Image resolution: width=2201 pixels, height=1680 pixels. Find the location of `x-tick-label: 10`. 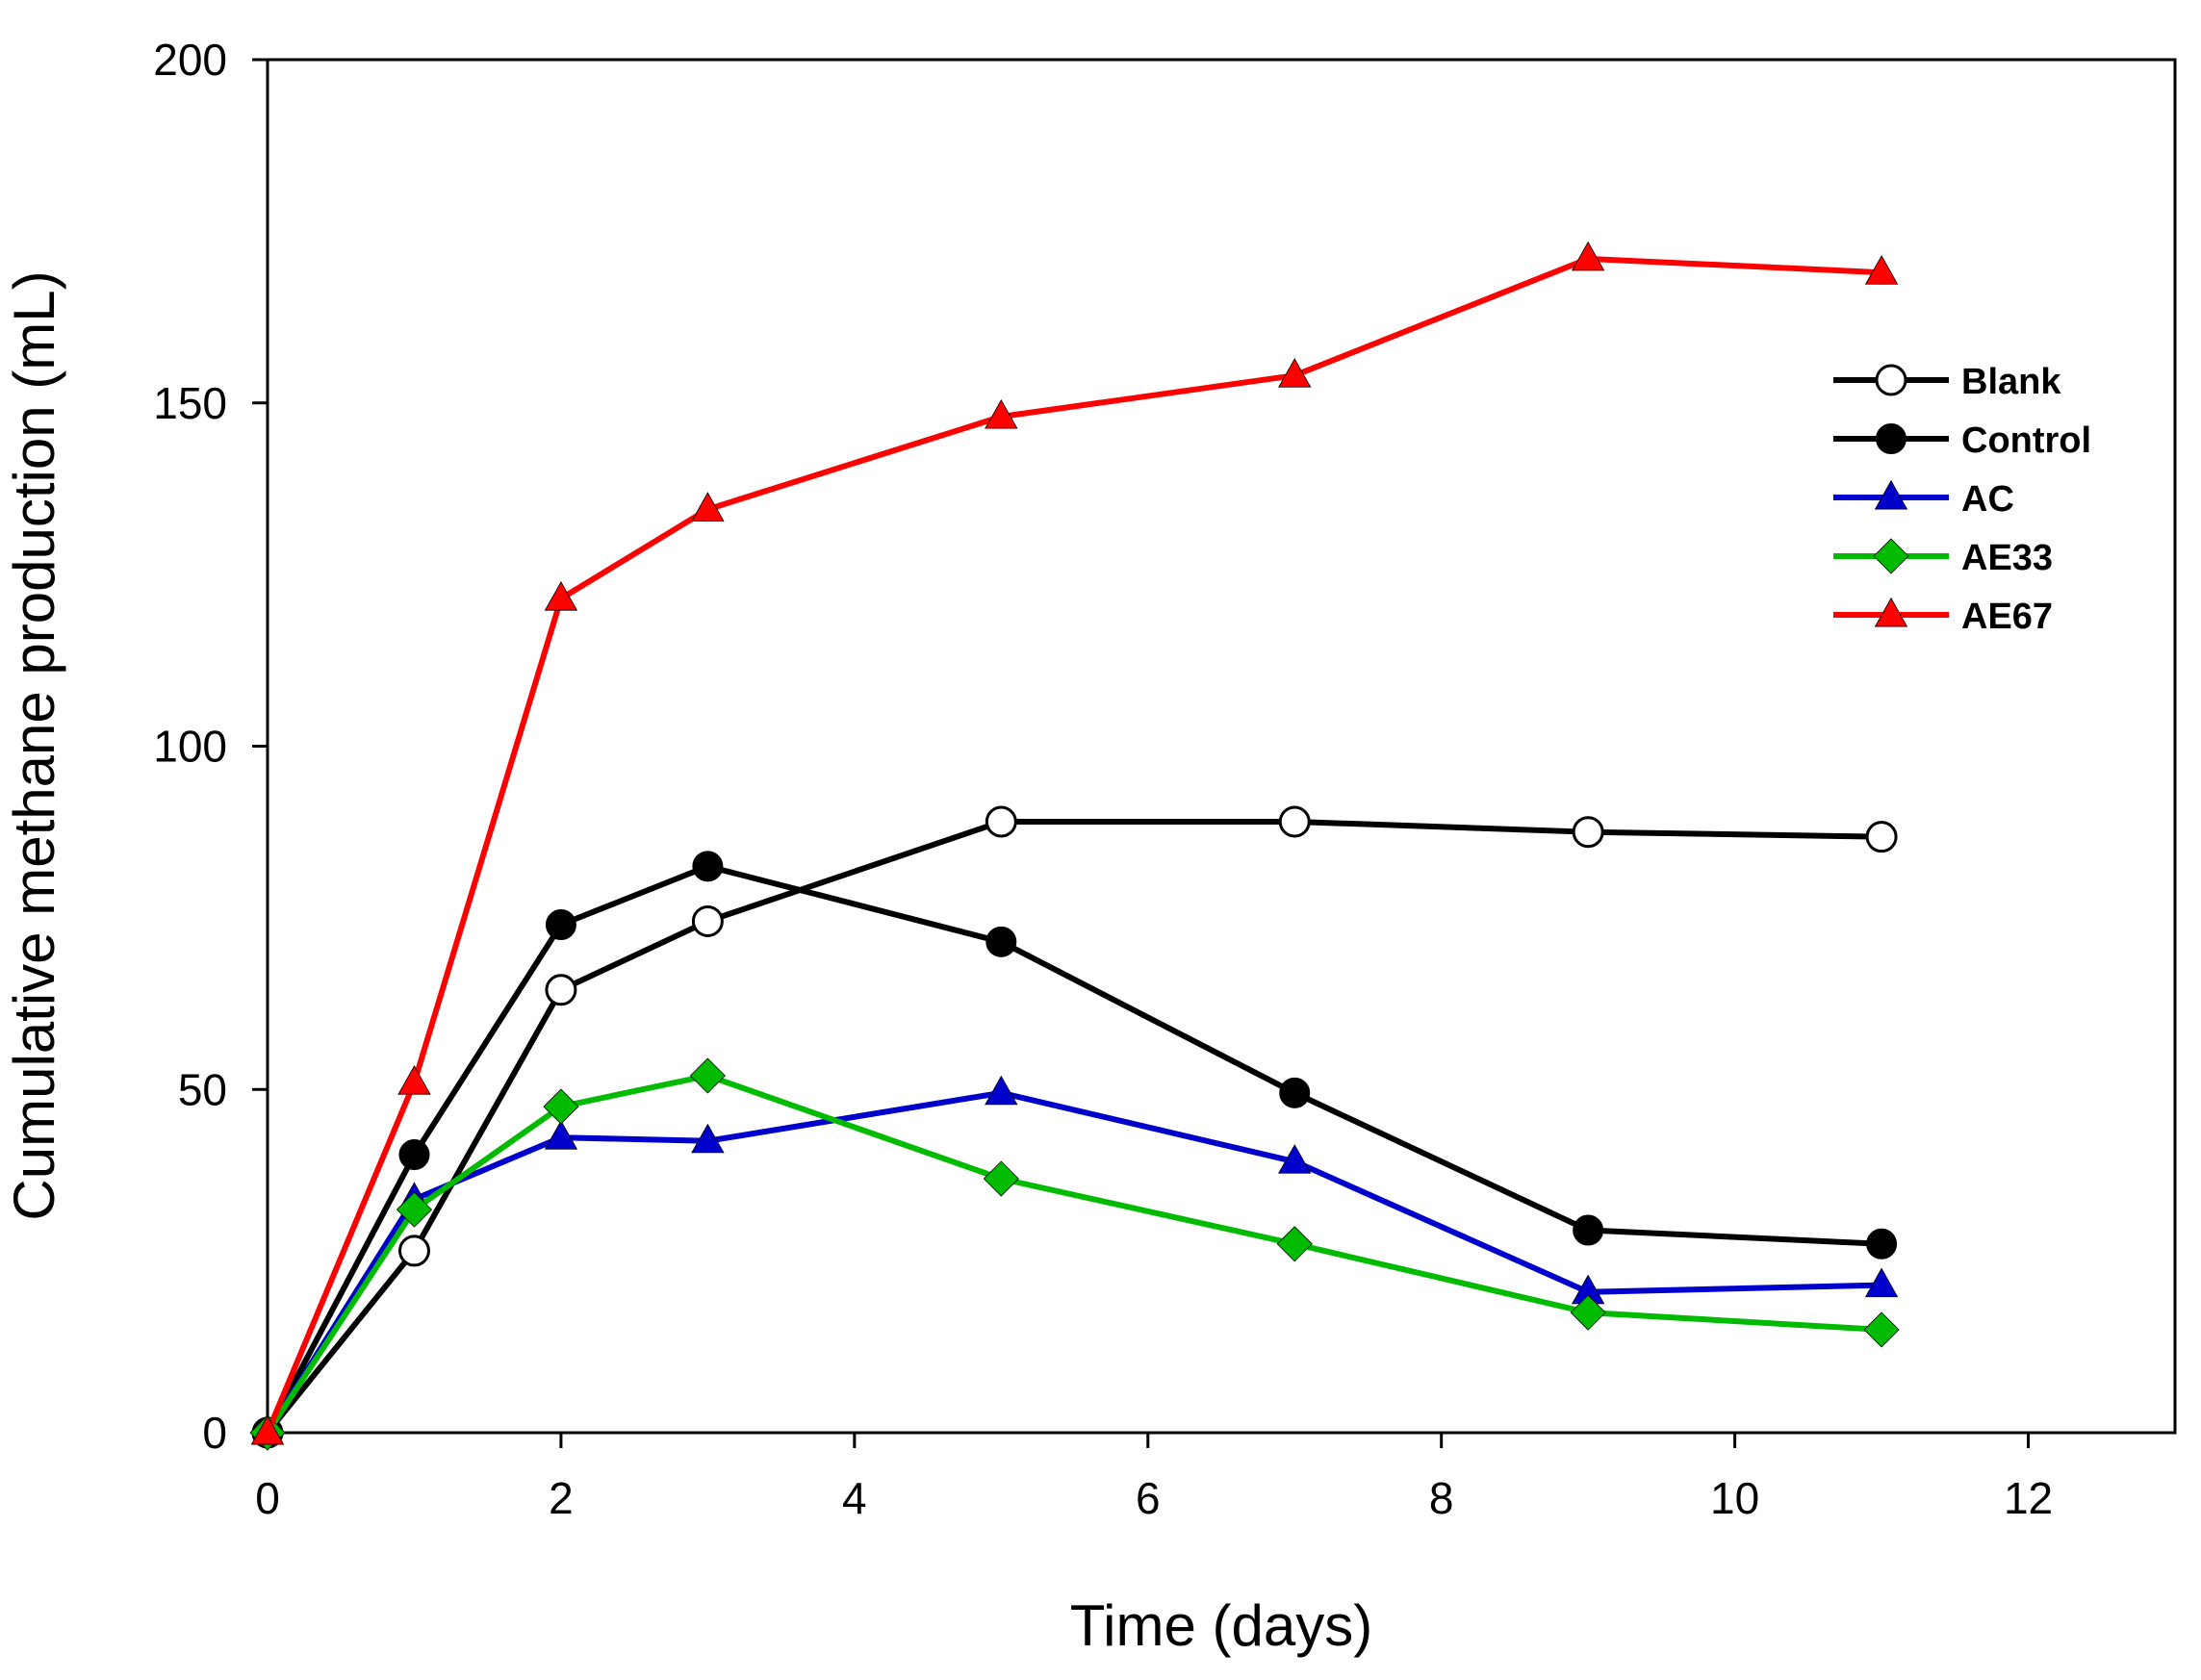

x-tick-label: 10 is located at coordinates (1734, 1498).